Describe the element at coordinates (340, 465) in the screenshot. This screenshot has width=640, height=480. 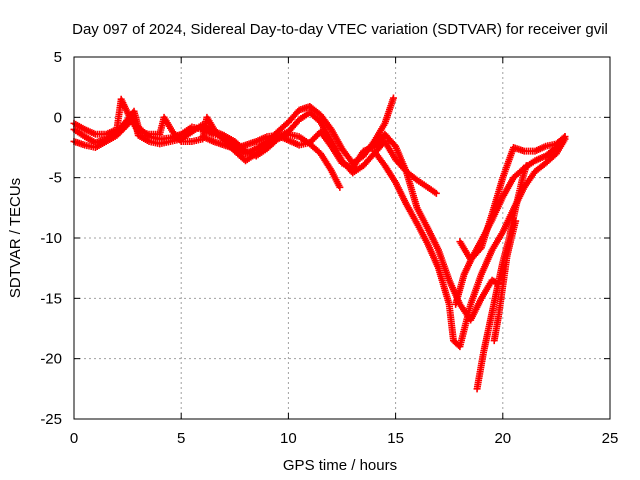
I see `x-axis-label: GPS time / hours` at that location.